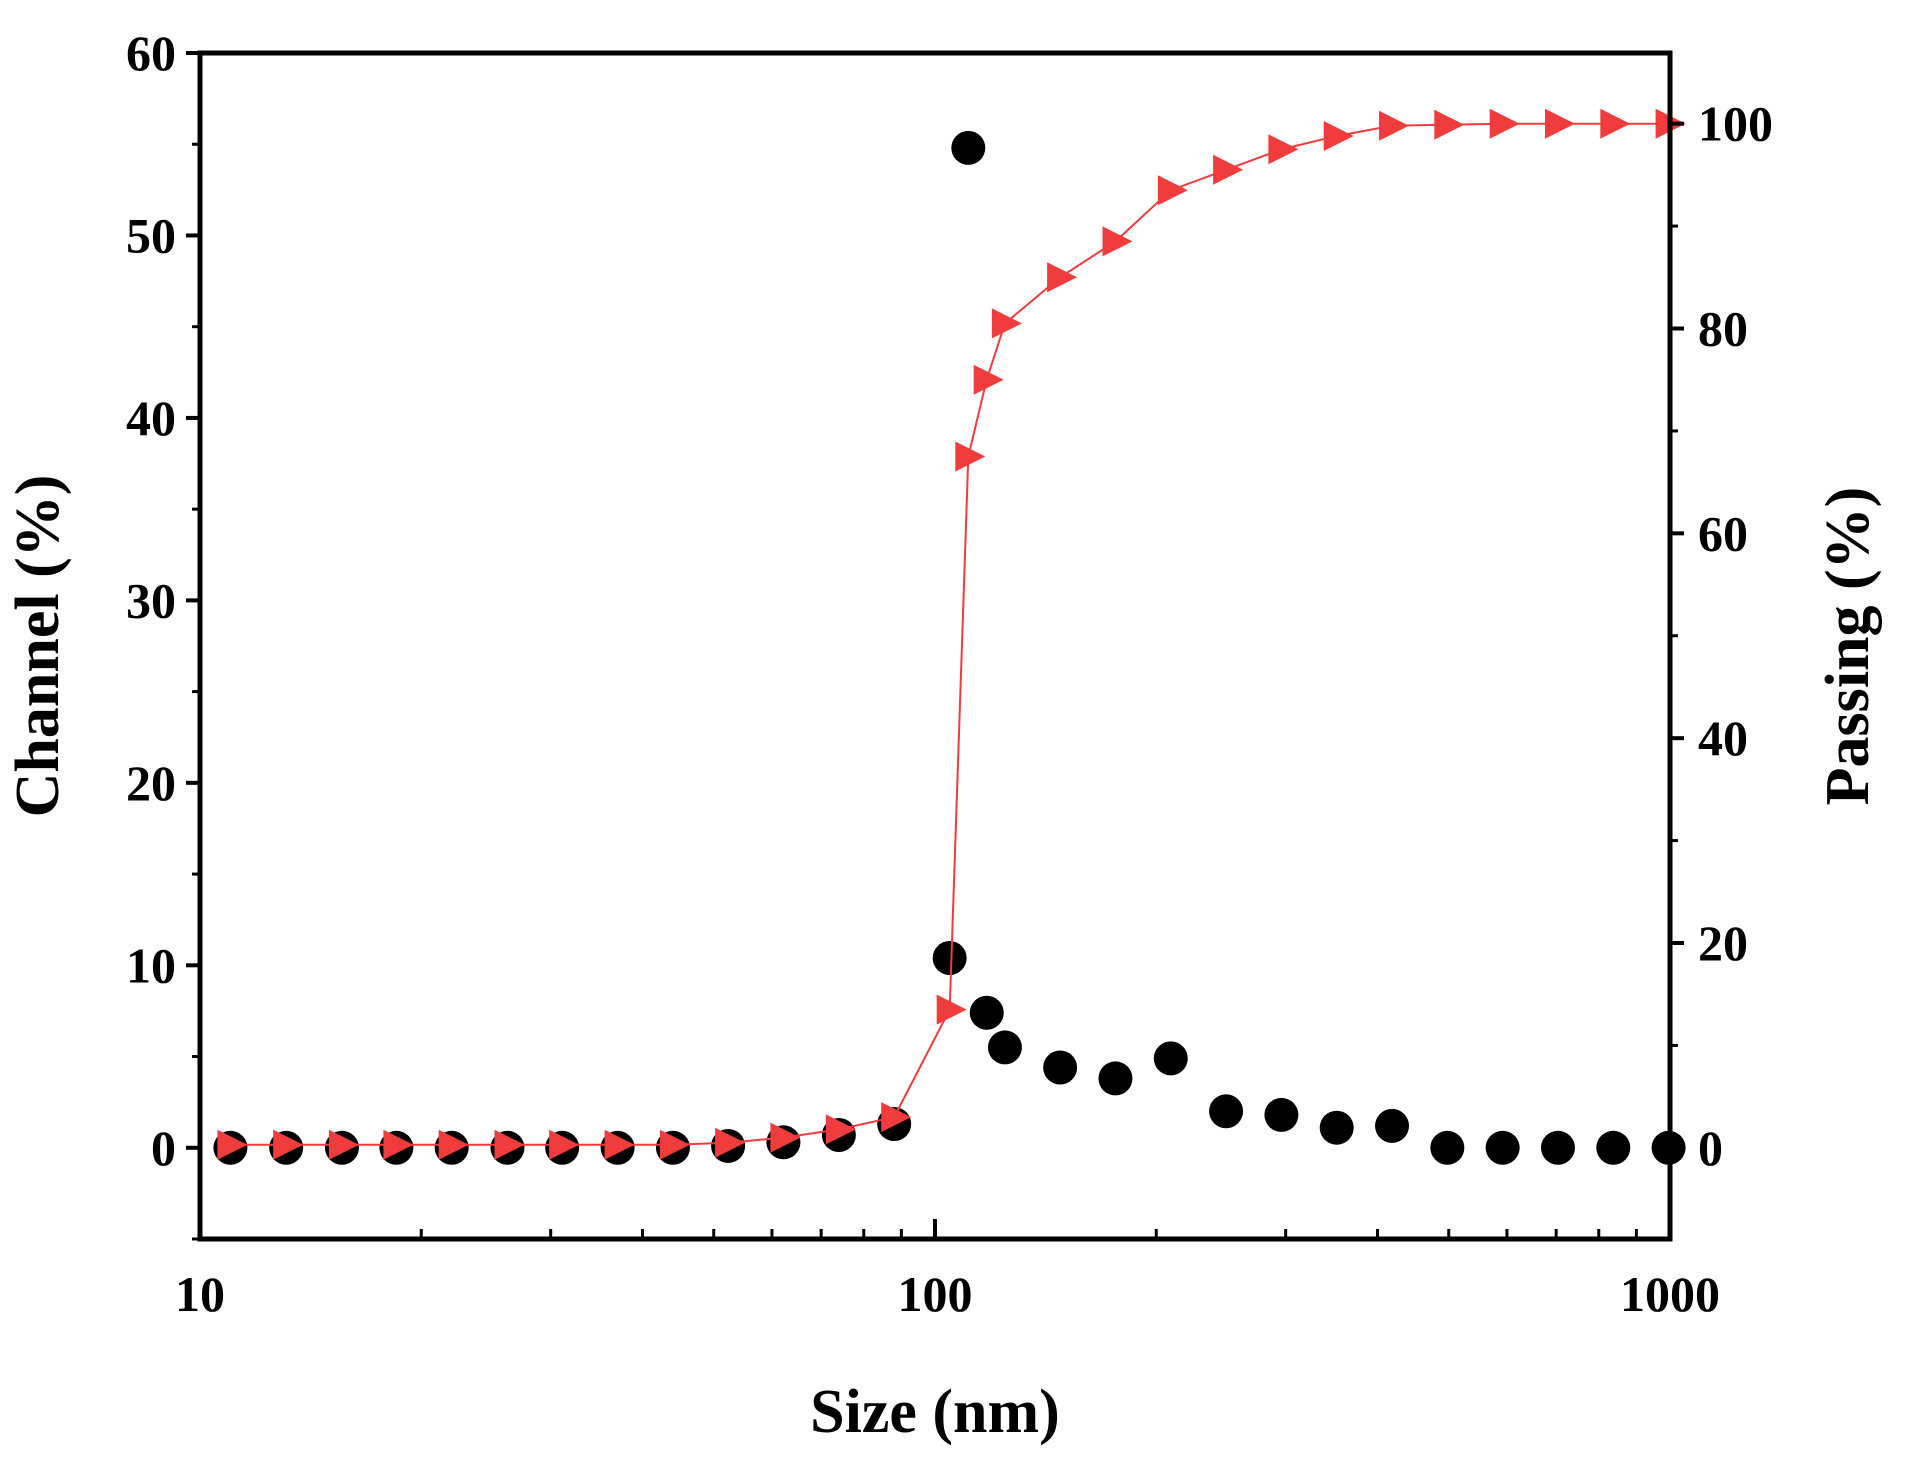 This screenshot has width=1906, height=1465. Describe the element at coordinates (1723, 943) in the screenshot. I see `y2-tick-label: 20` at that location.